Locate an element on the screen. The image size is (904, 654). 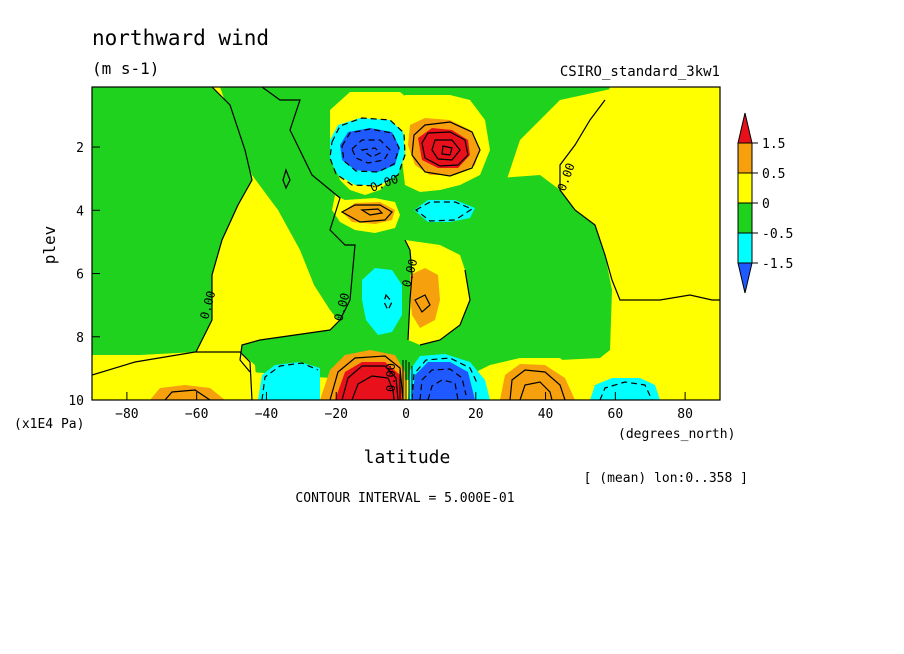
y-axis-units: (x1E4 Pa) is located at coordinates (49, 424).